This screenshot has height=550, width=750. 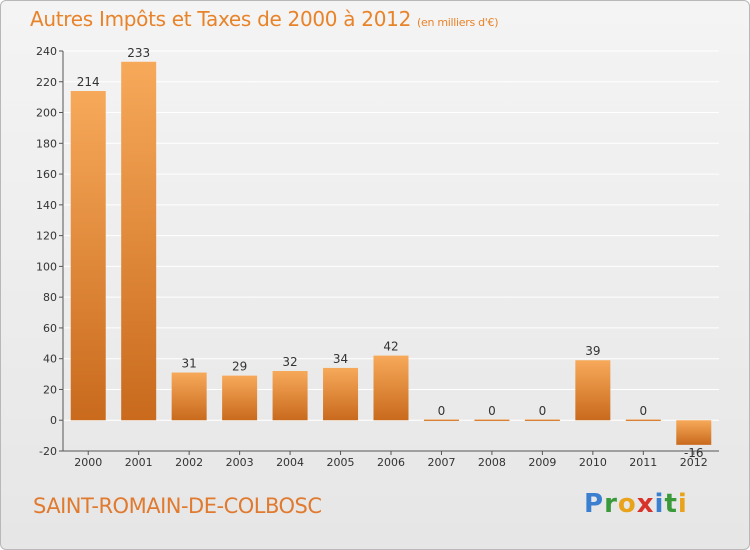 What do you see at coordinates (643, 462) in the screenshot?
I see `x-tick-label: 2011` at bounding box center [643, 462].